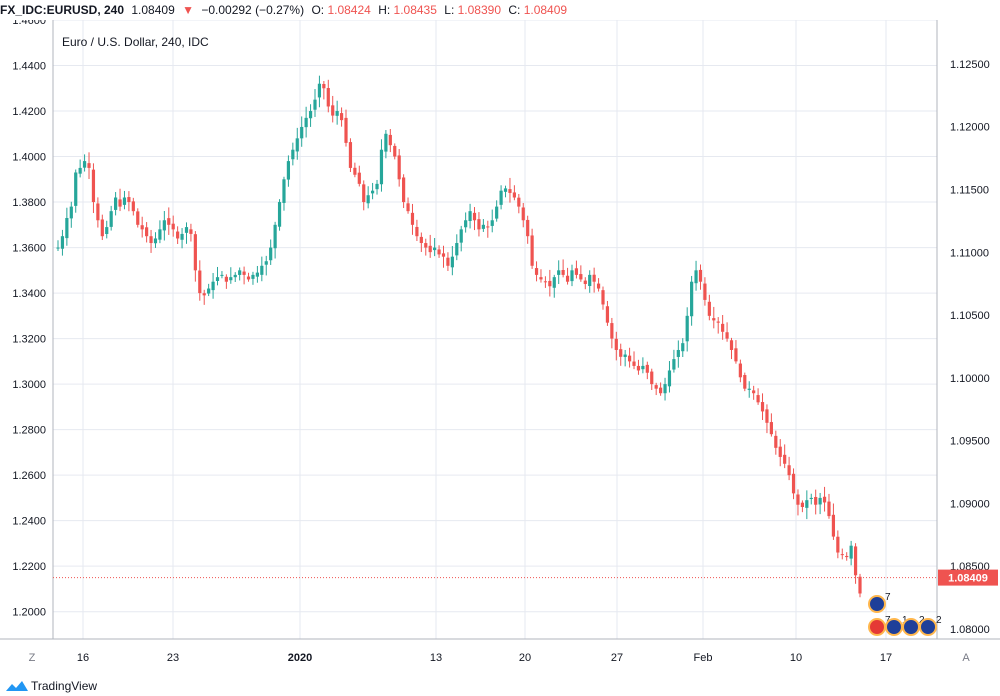 Image resolution: width=1000 pixels, height=696 pixels. Describe the element at coordinates (29, 340) in the screenshot. I see `left-tick-label: 1.3200` at that location.